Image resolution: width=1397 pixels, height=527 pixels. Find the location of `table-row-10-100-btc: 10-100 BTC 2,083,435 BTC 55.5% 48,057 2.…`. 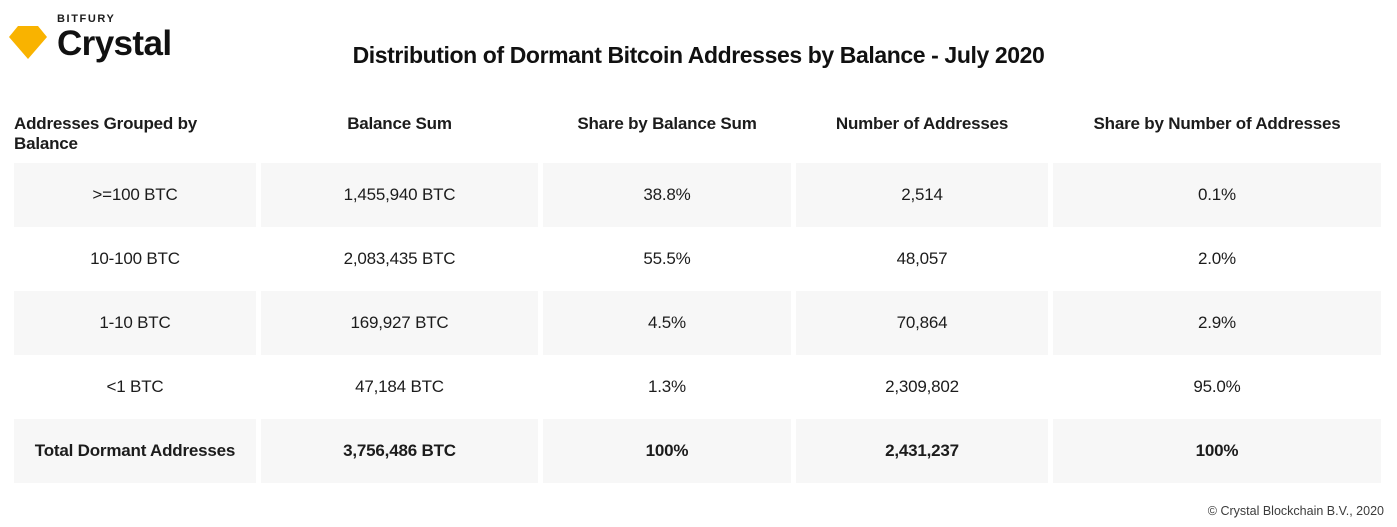

table-row-10-100-btc: 10-100 BTC 2,083,435 BTC 55.5% 48,057 2.… is located at coordinates (697, 259).